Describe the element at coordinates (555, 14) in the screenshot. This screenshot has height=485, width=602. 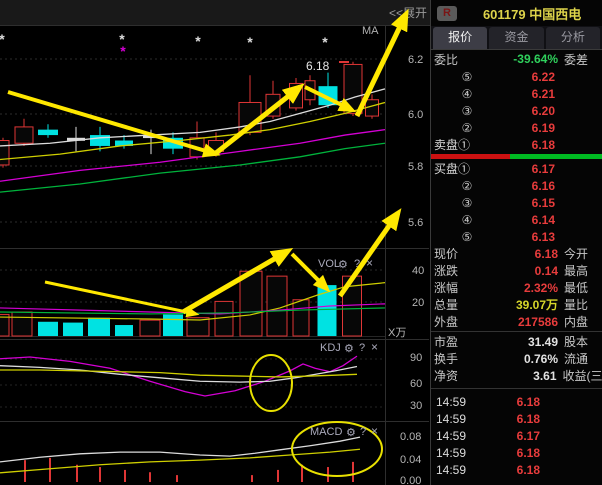
I see `stock-name: 中国西电` at that location.